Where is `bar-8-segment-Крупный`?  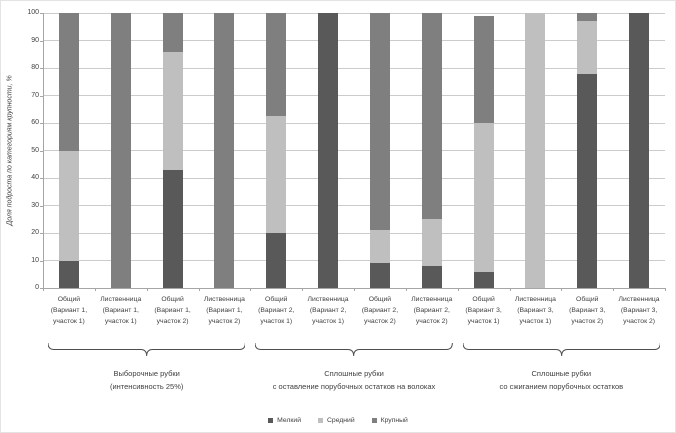
bar-8-segment-Крупный is located at coordinates (431, 116).